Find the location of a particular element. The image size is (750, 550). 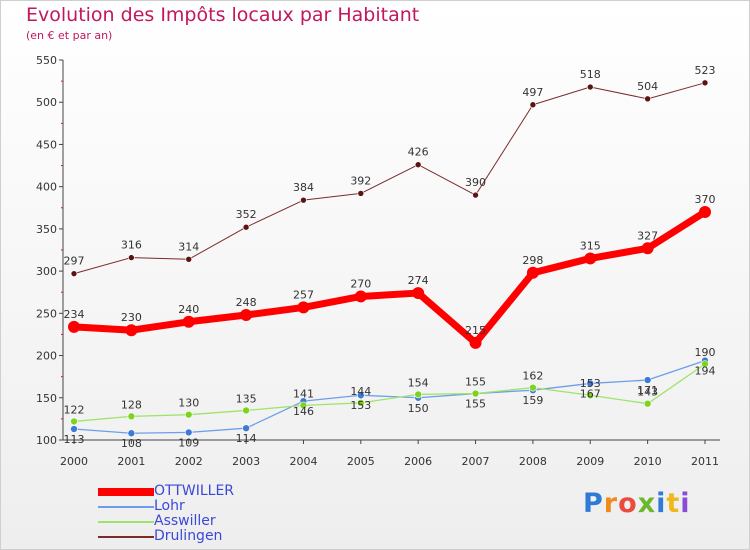

data-label-drulingen: 314 is located at coordinates (188, 246).